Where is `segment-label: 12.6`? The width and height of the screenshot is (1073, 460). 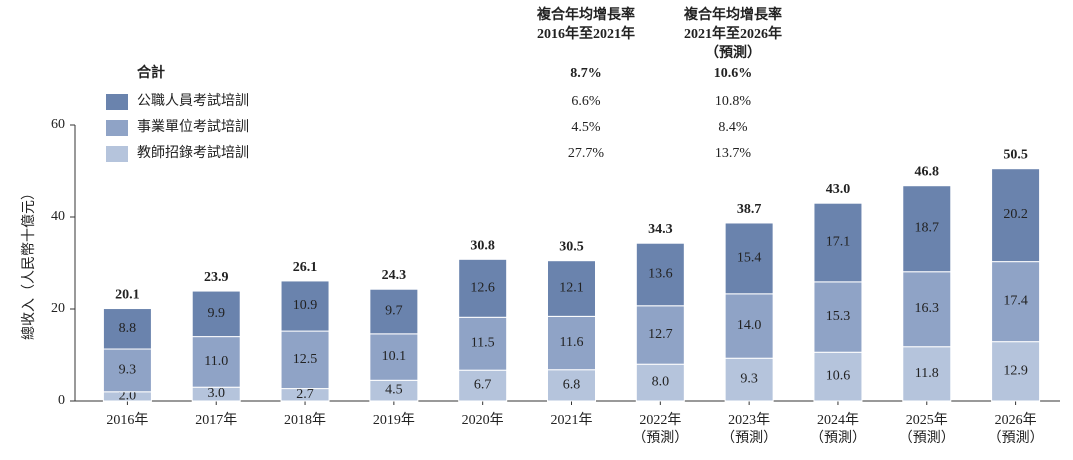 segment-label: 12.6 is located at coordinates (482, 288).